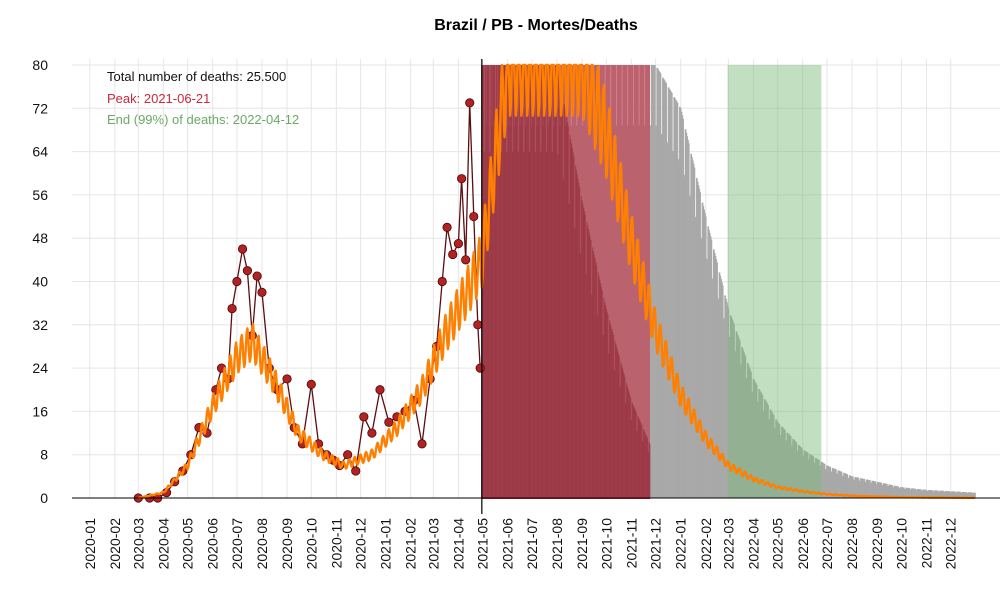  What do you see at coordinates (774, 281) in the screenshot?
I see `end-band` at bounding box center [774, 281].